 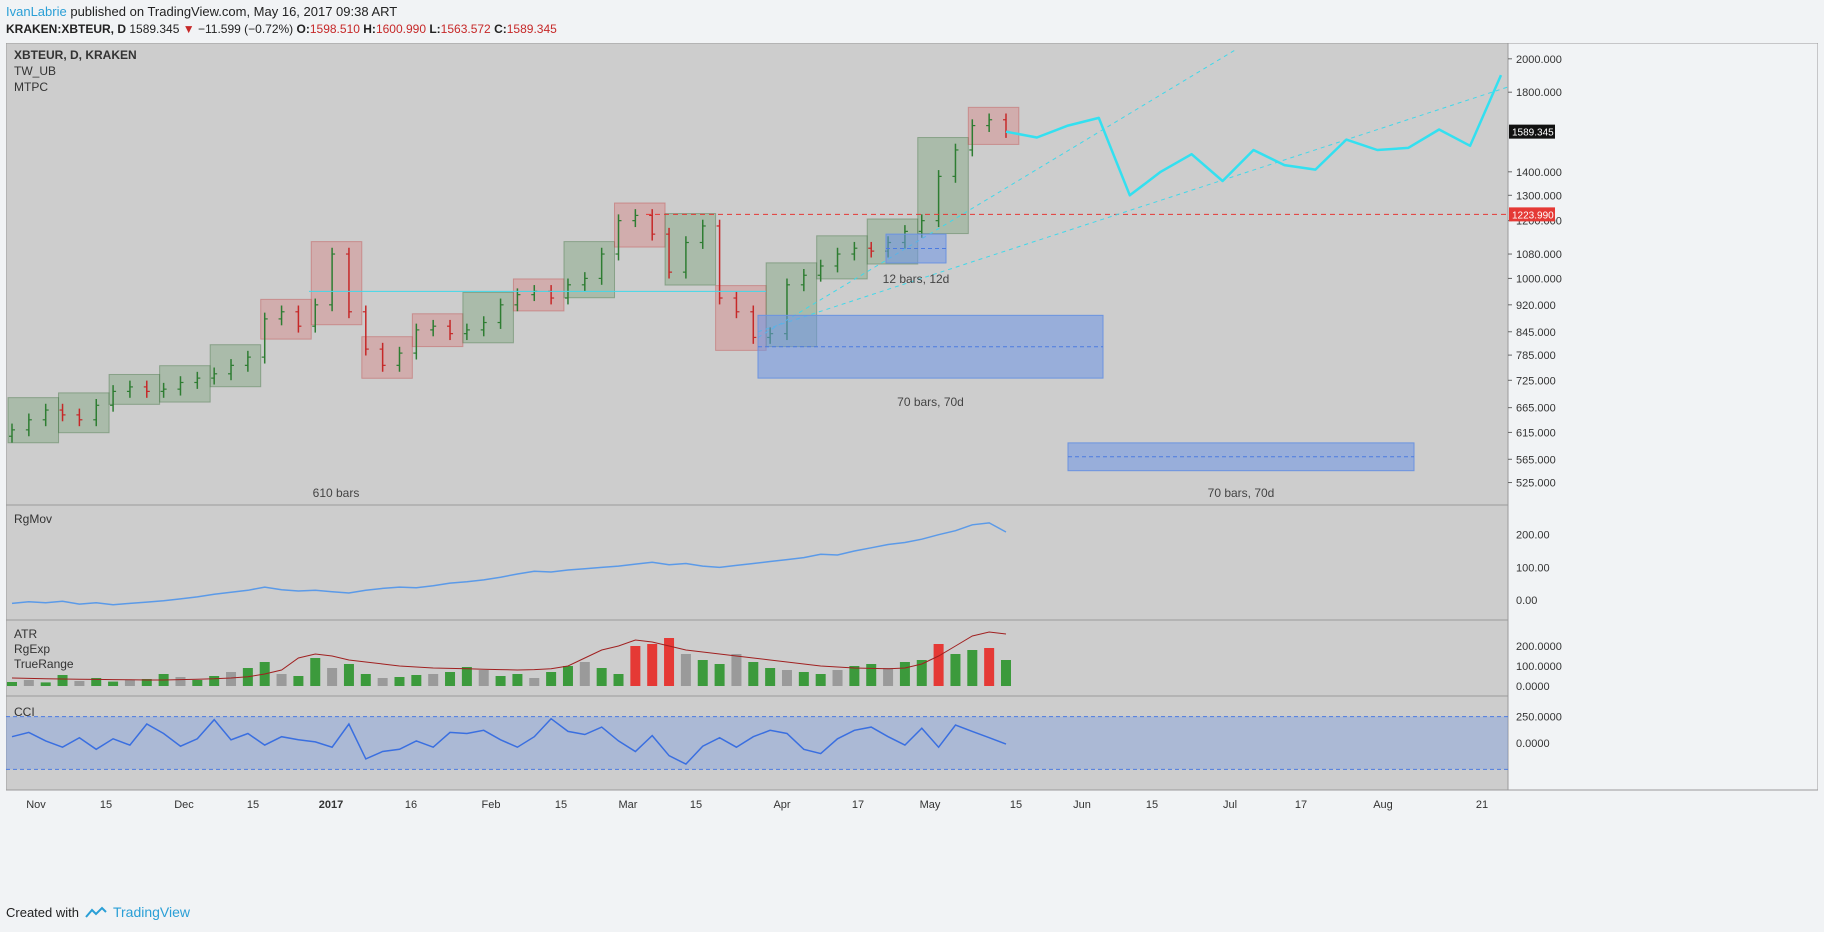 What do you see at coordinates (500, 29) in the screenshot?
I see `close-label: C:` at bounding box center [500, 29].